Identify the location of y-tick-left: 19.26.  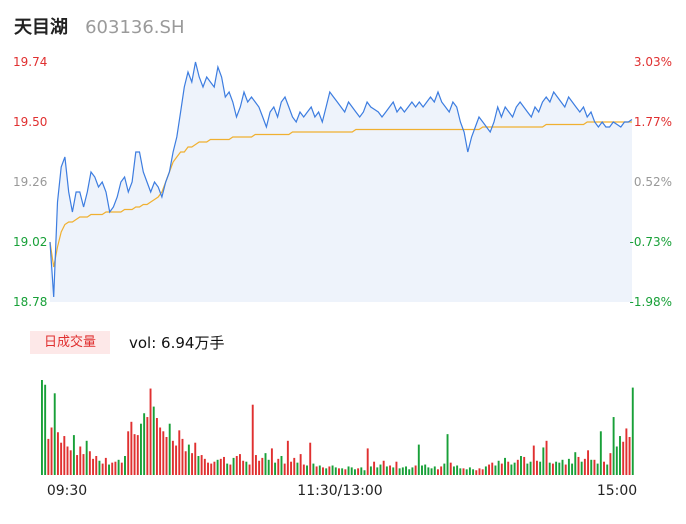
(30, 182).